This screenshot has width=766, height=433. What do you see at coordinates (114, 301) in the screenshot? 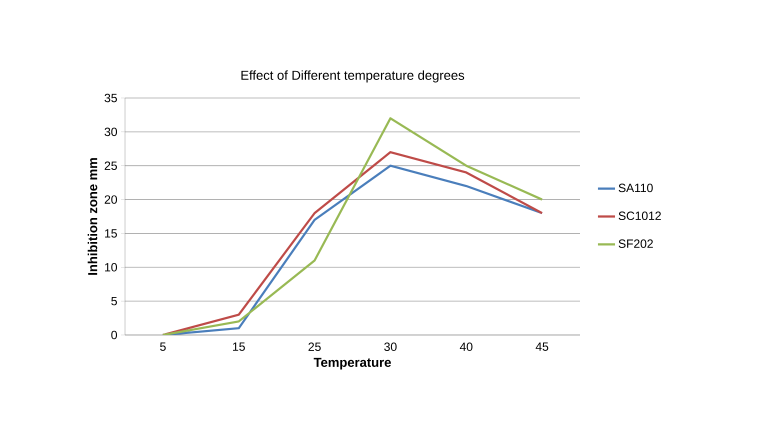
I see `y-tick-label: 5` at bounding box center [114, 301].